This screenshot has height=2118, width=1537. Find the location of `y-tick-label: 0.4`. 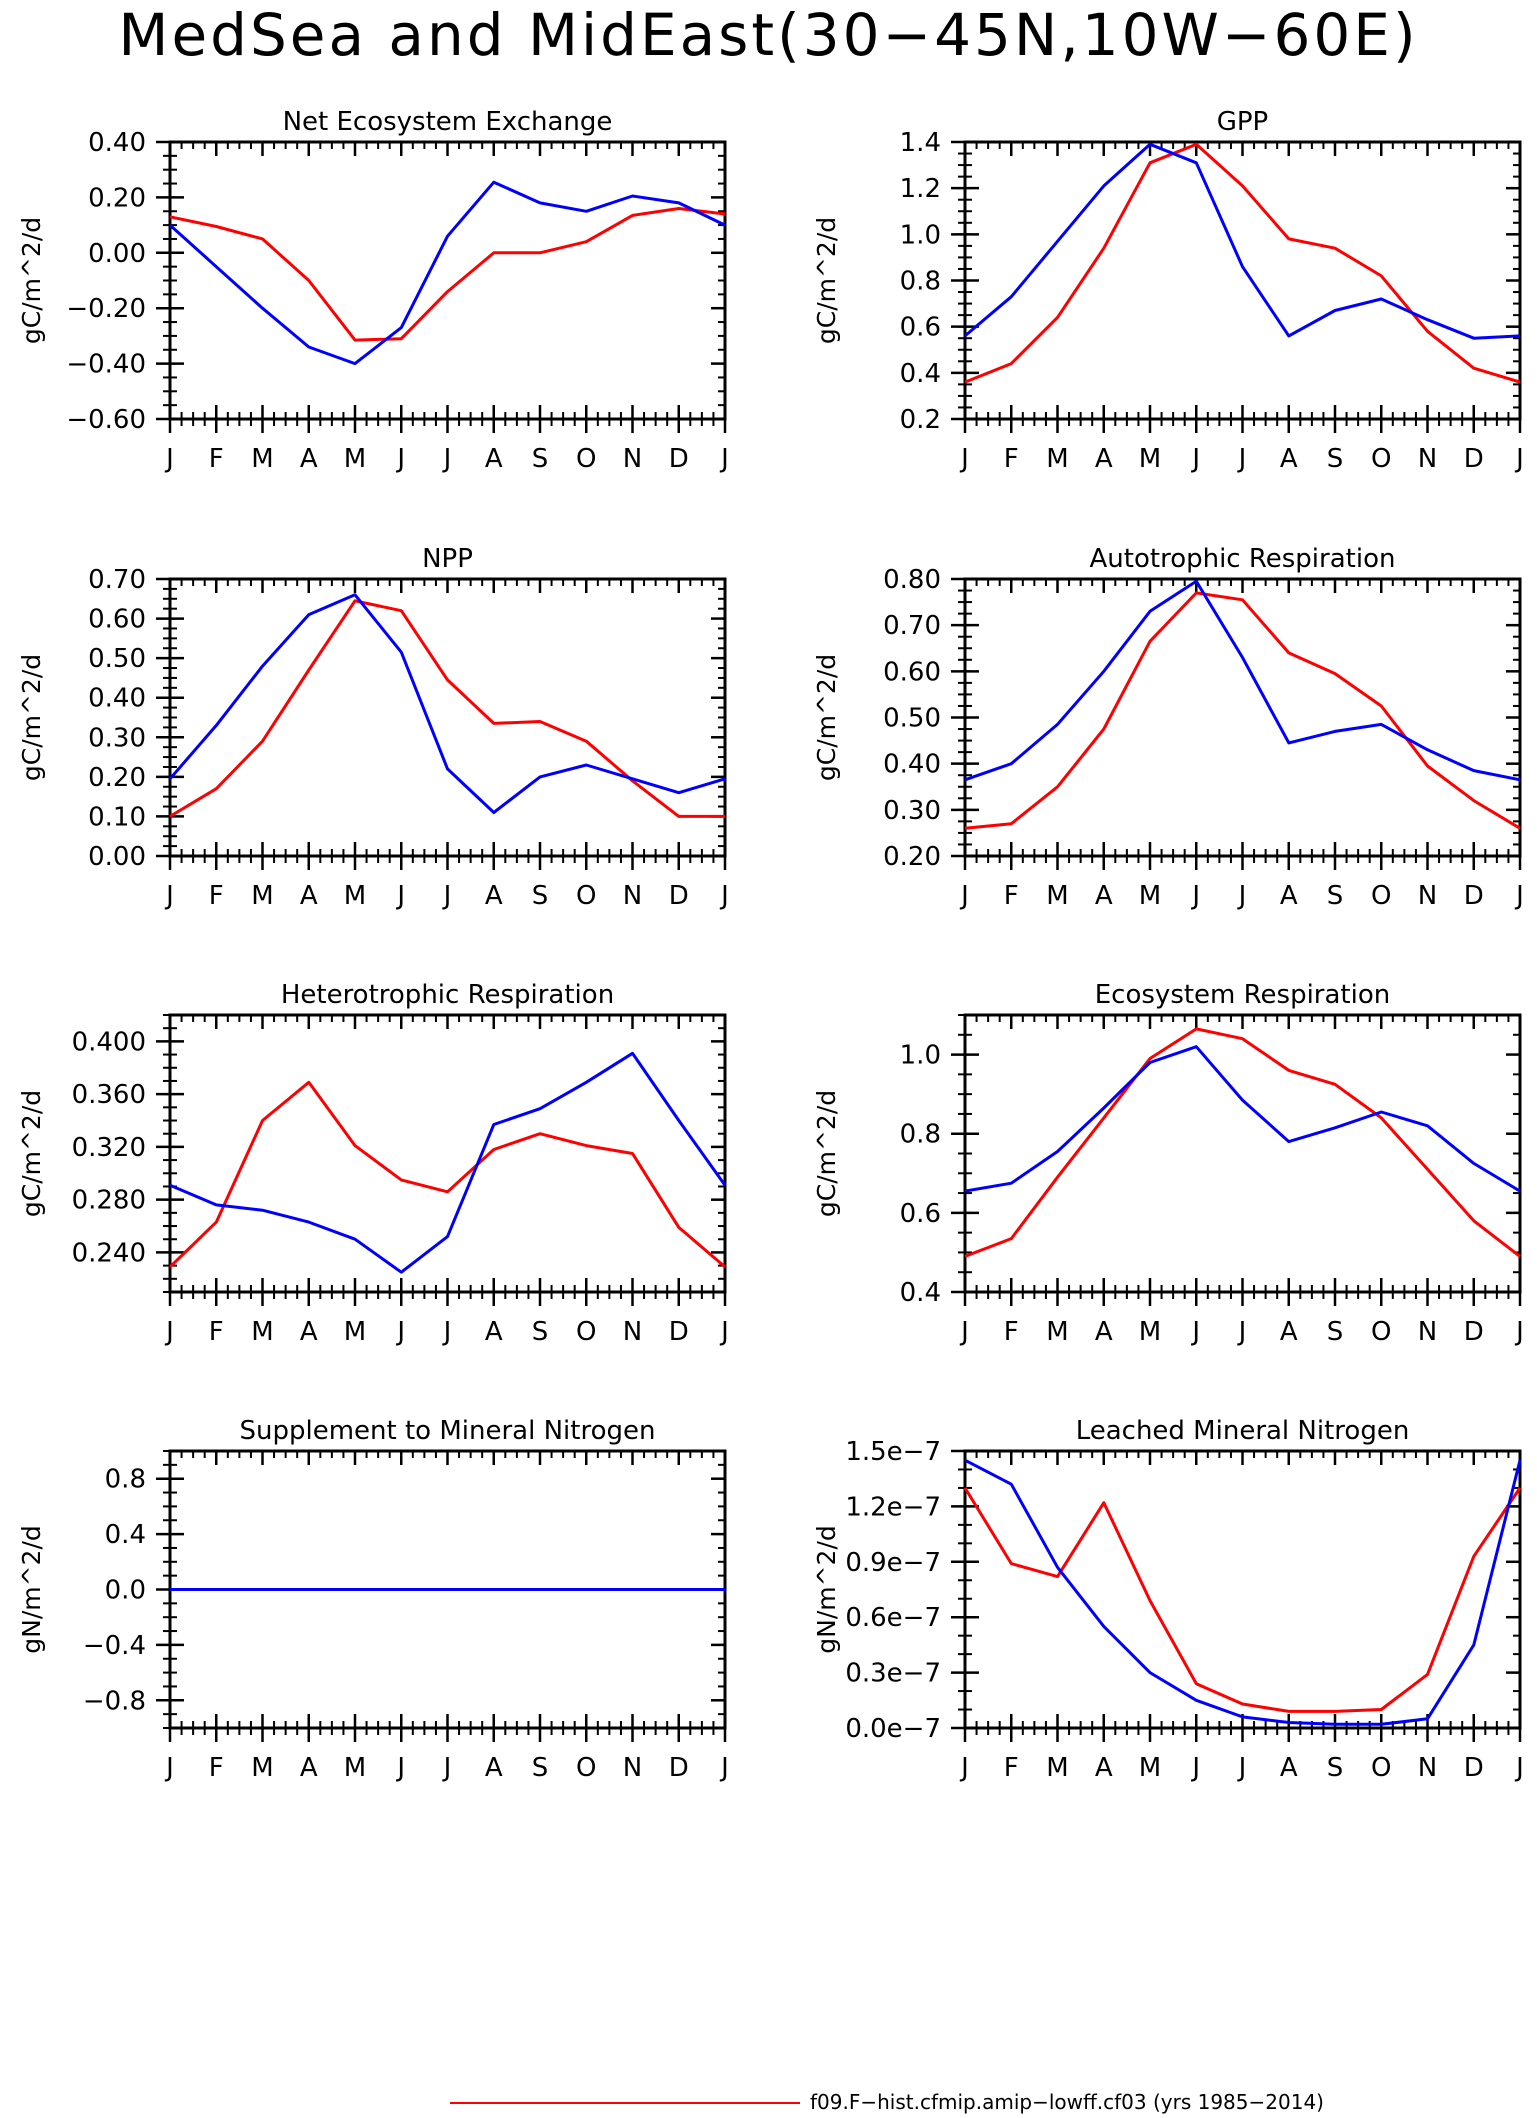

y-tick-label: 0.4 is located at coordinates (920, 1293).